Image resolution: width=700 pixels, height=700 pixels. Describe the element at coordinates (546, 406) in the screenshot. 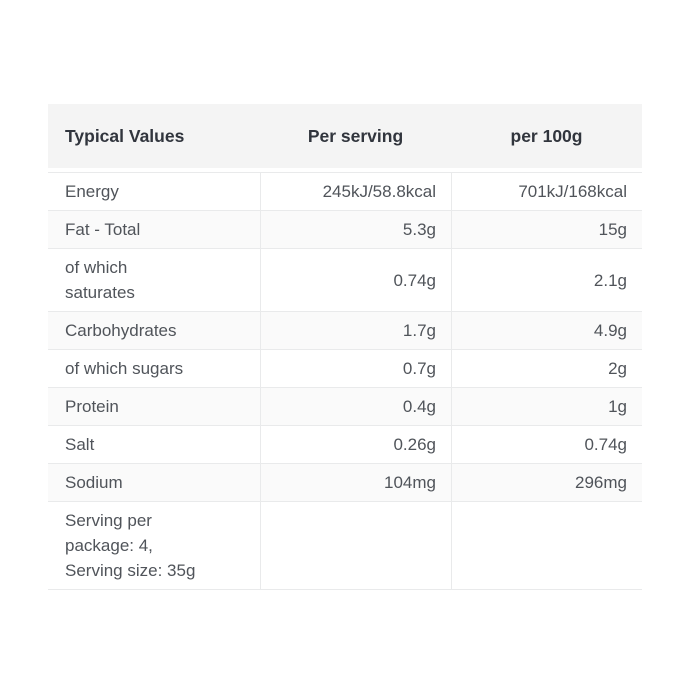

I see `row-value-per-100g: 1g` at that location.